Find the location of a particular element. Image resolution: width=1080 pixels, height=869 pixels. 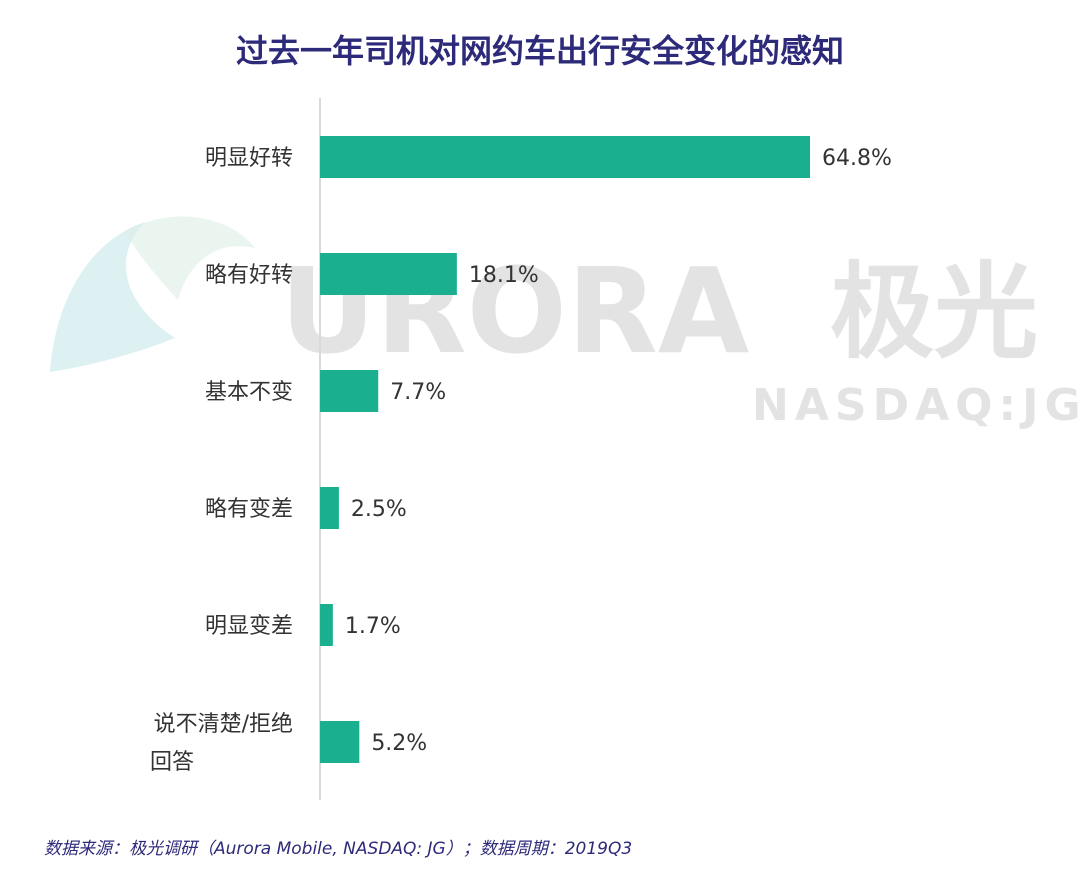

bar-value-label: 1.7% is located at coordinates (373, 626).